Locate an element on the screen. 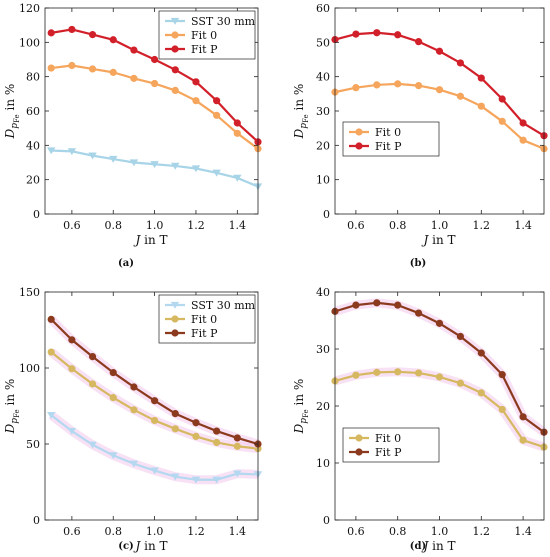  y-tick-label-2: 40 is located at coordinates (33, 145).